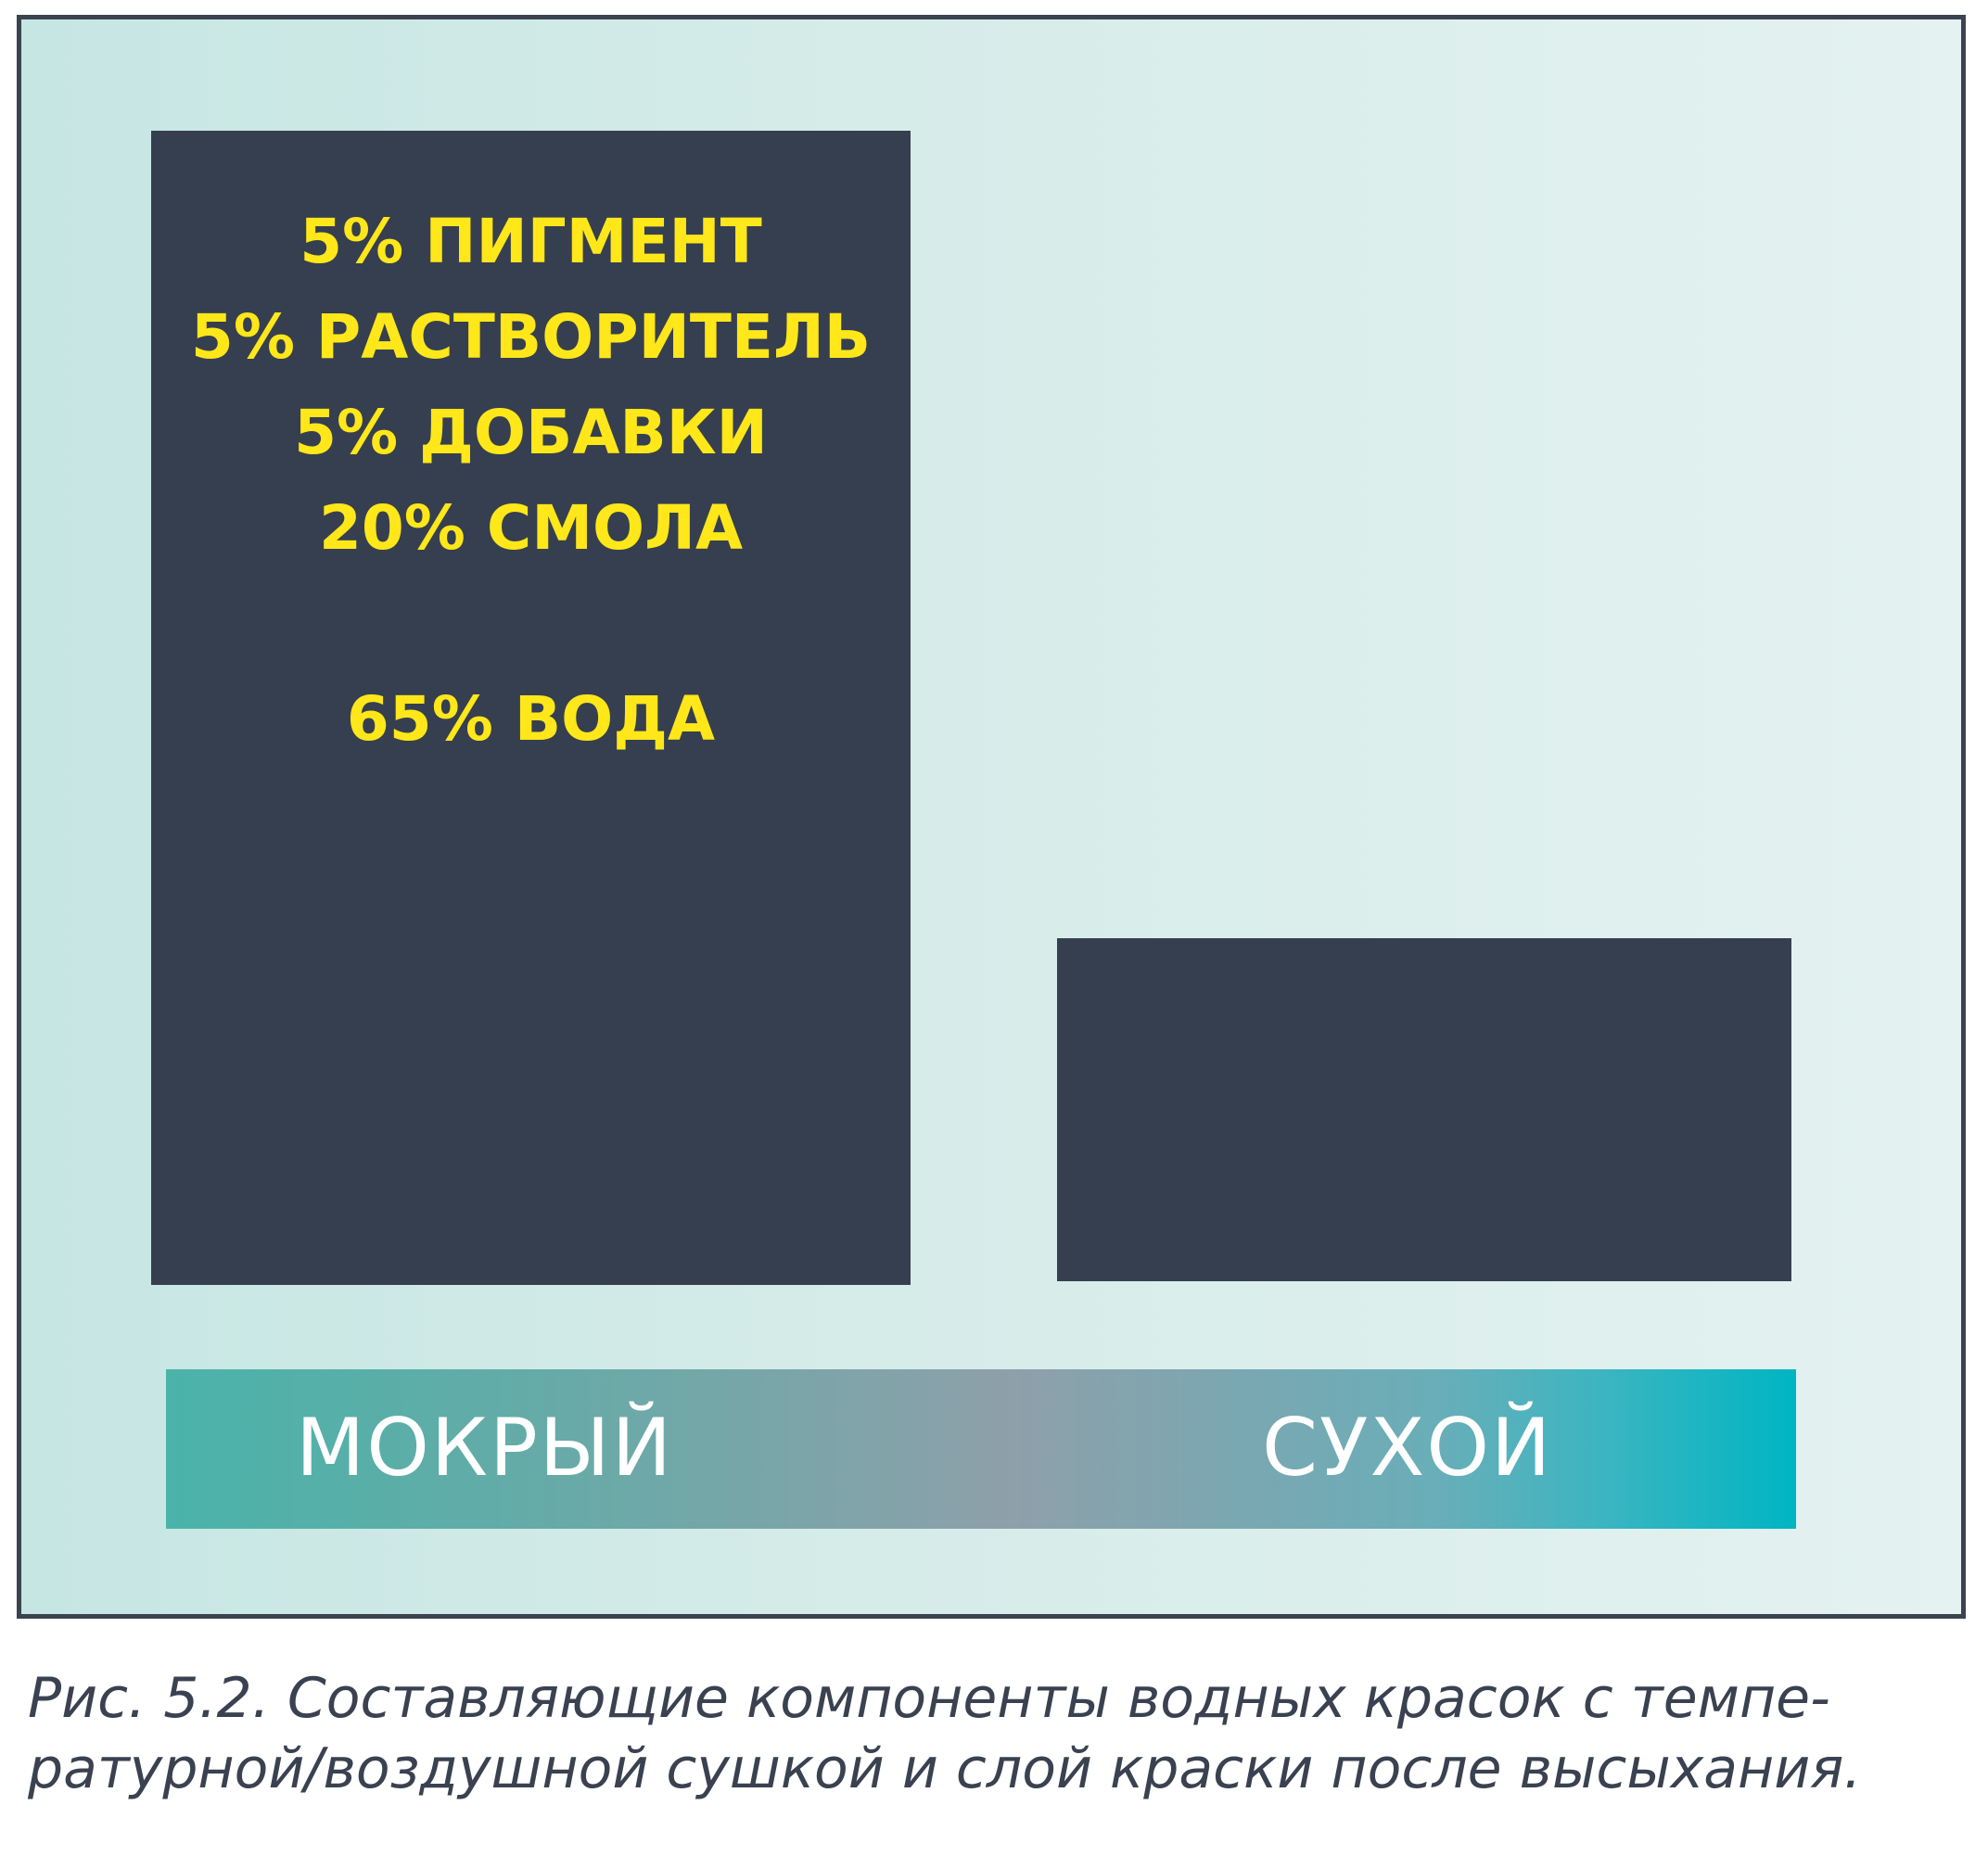 This screenshot has width=1988, height=1869. What do you see at coordinates (531, 337) in the screenshot?
I see `component-solvent: 5% РАСТВОРИТЕЛЬ` at bounding box center [531, 337].